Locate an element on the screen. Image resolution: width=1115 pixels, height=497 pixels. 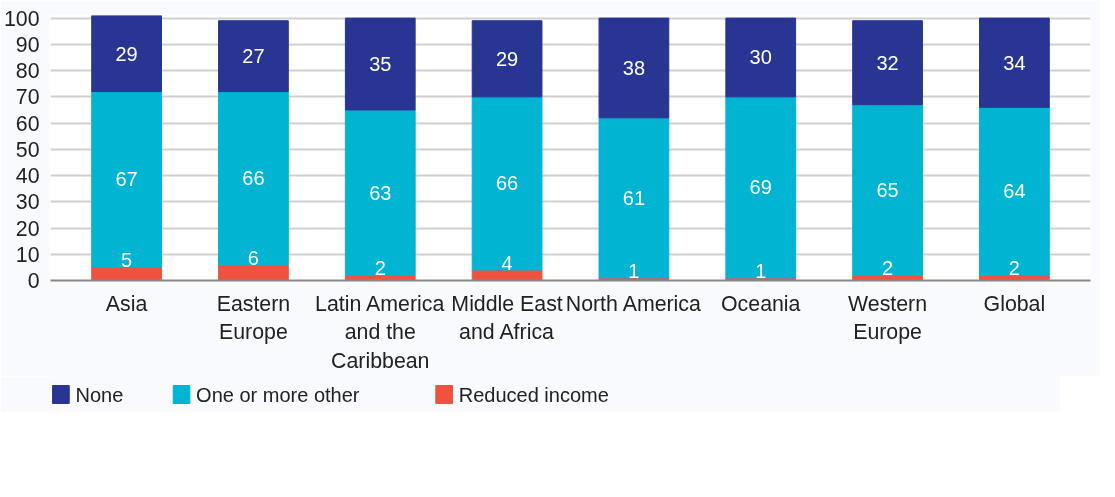
data-label: 61 is located at coordinates (634, 197).